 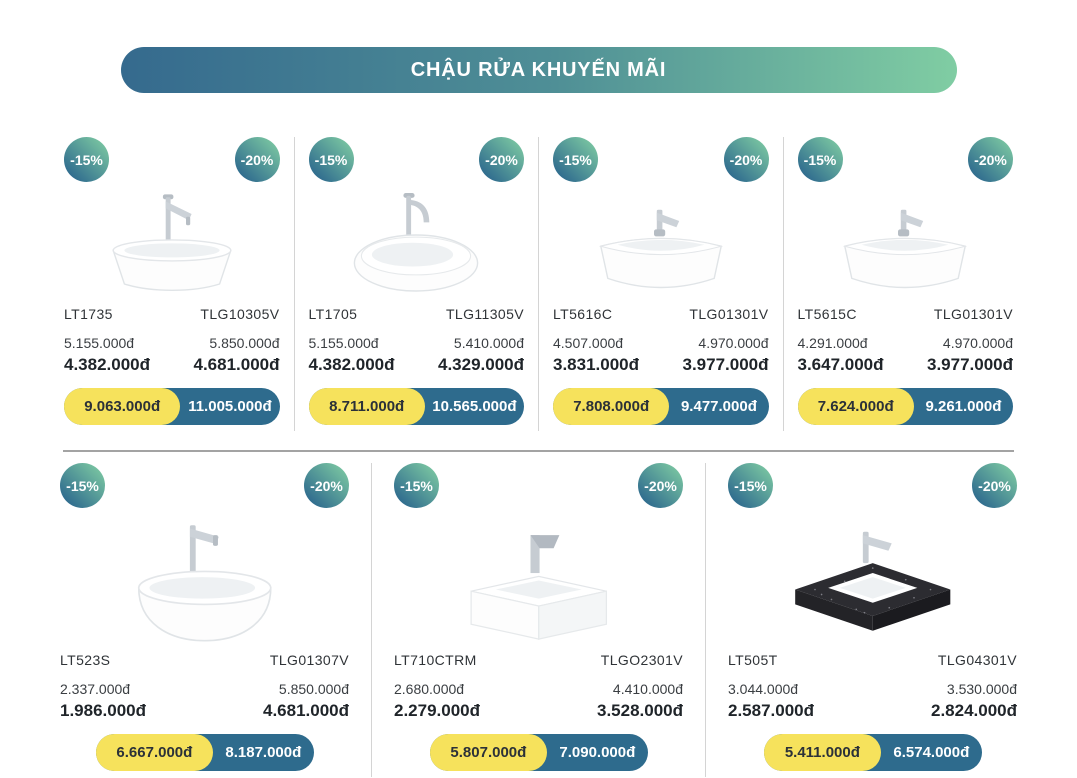 I want to click on sink-code: LT5615C, so click(x=827, y=314).